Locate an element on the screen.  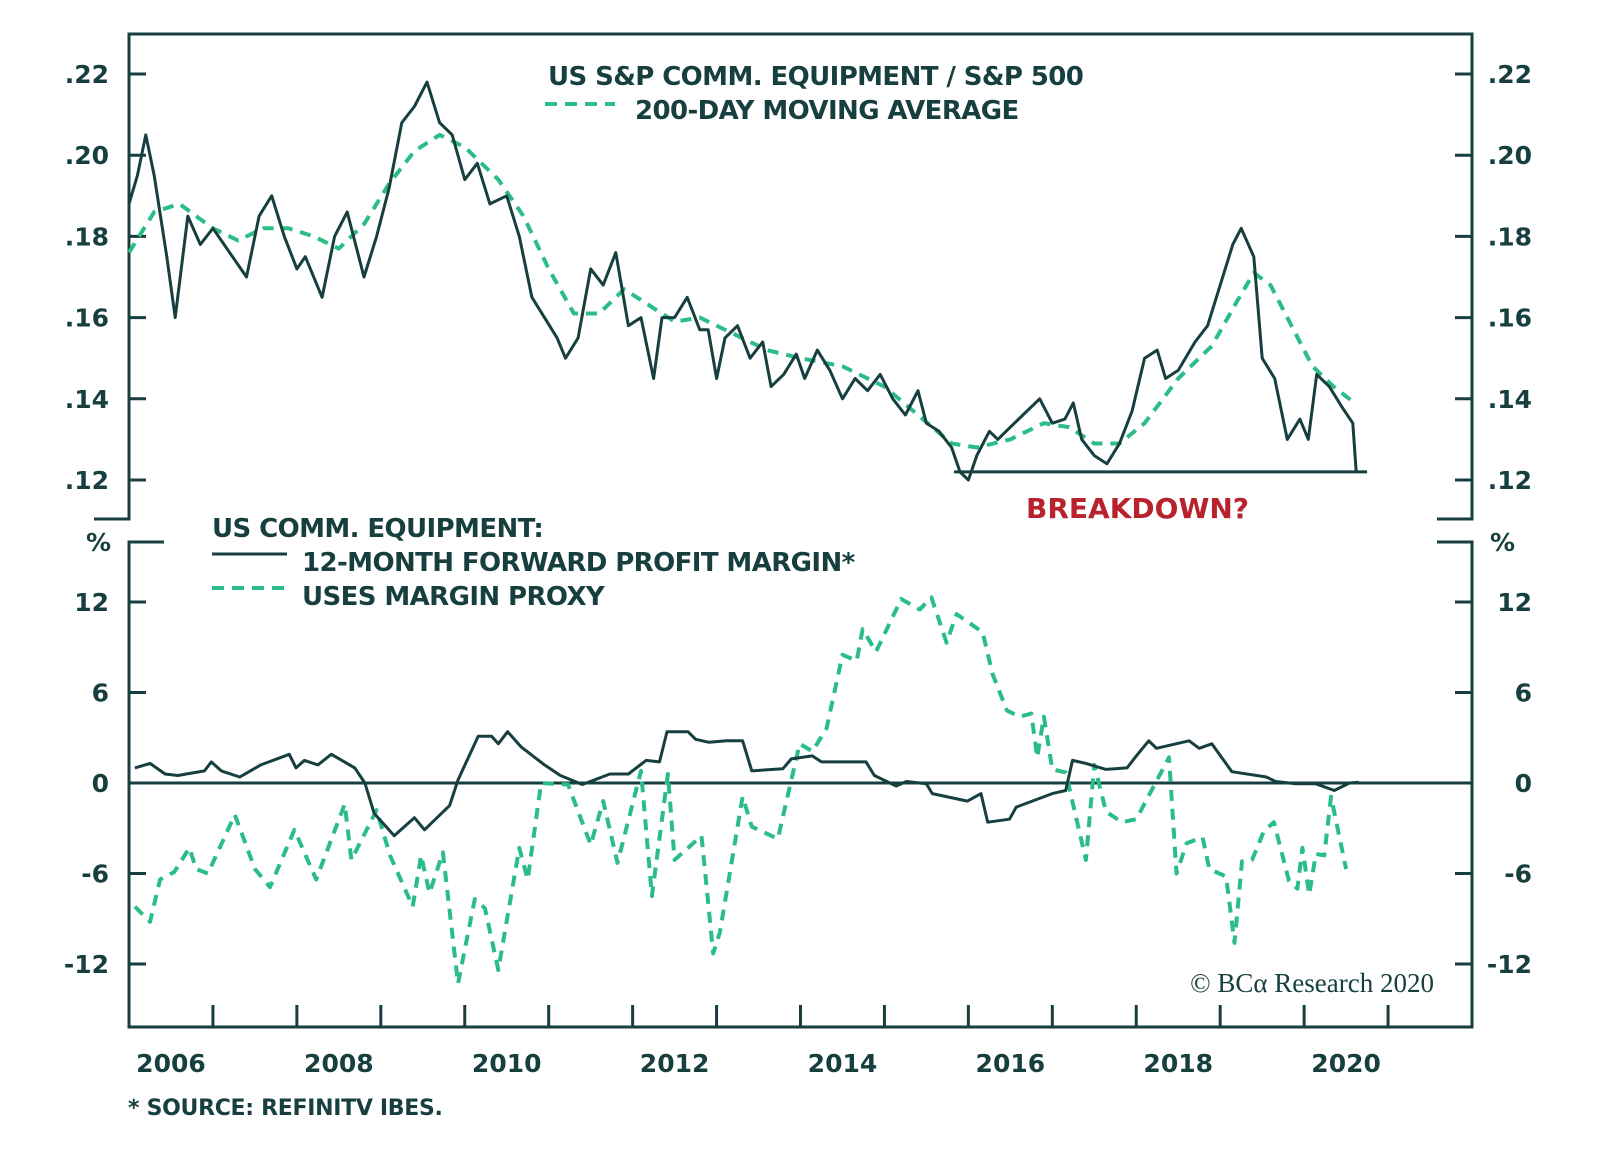
y-tick-label-left: .12 is located at coordinates (87, 480).